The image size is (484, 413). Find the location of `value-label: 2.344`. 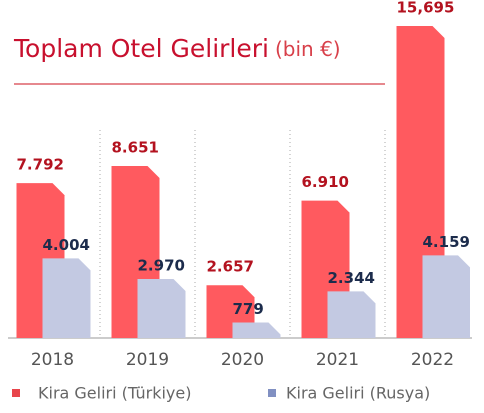

value-label: 2.344 is located at coordinates (351, 278).